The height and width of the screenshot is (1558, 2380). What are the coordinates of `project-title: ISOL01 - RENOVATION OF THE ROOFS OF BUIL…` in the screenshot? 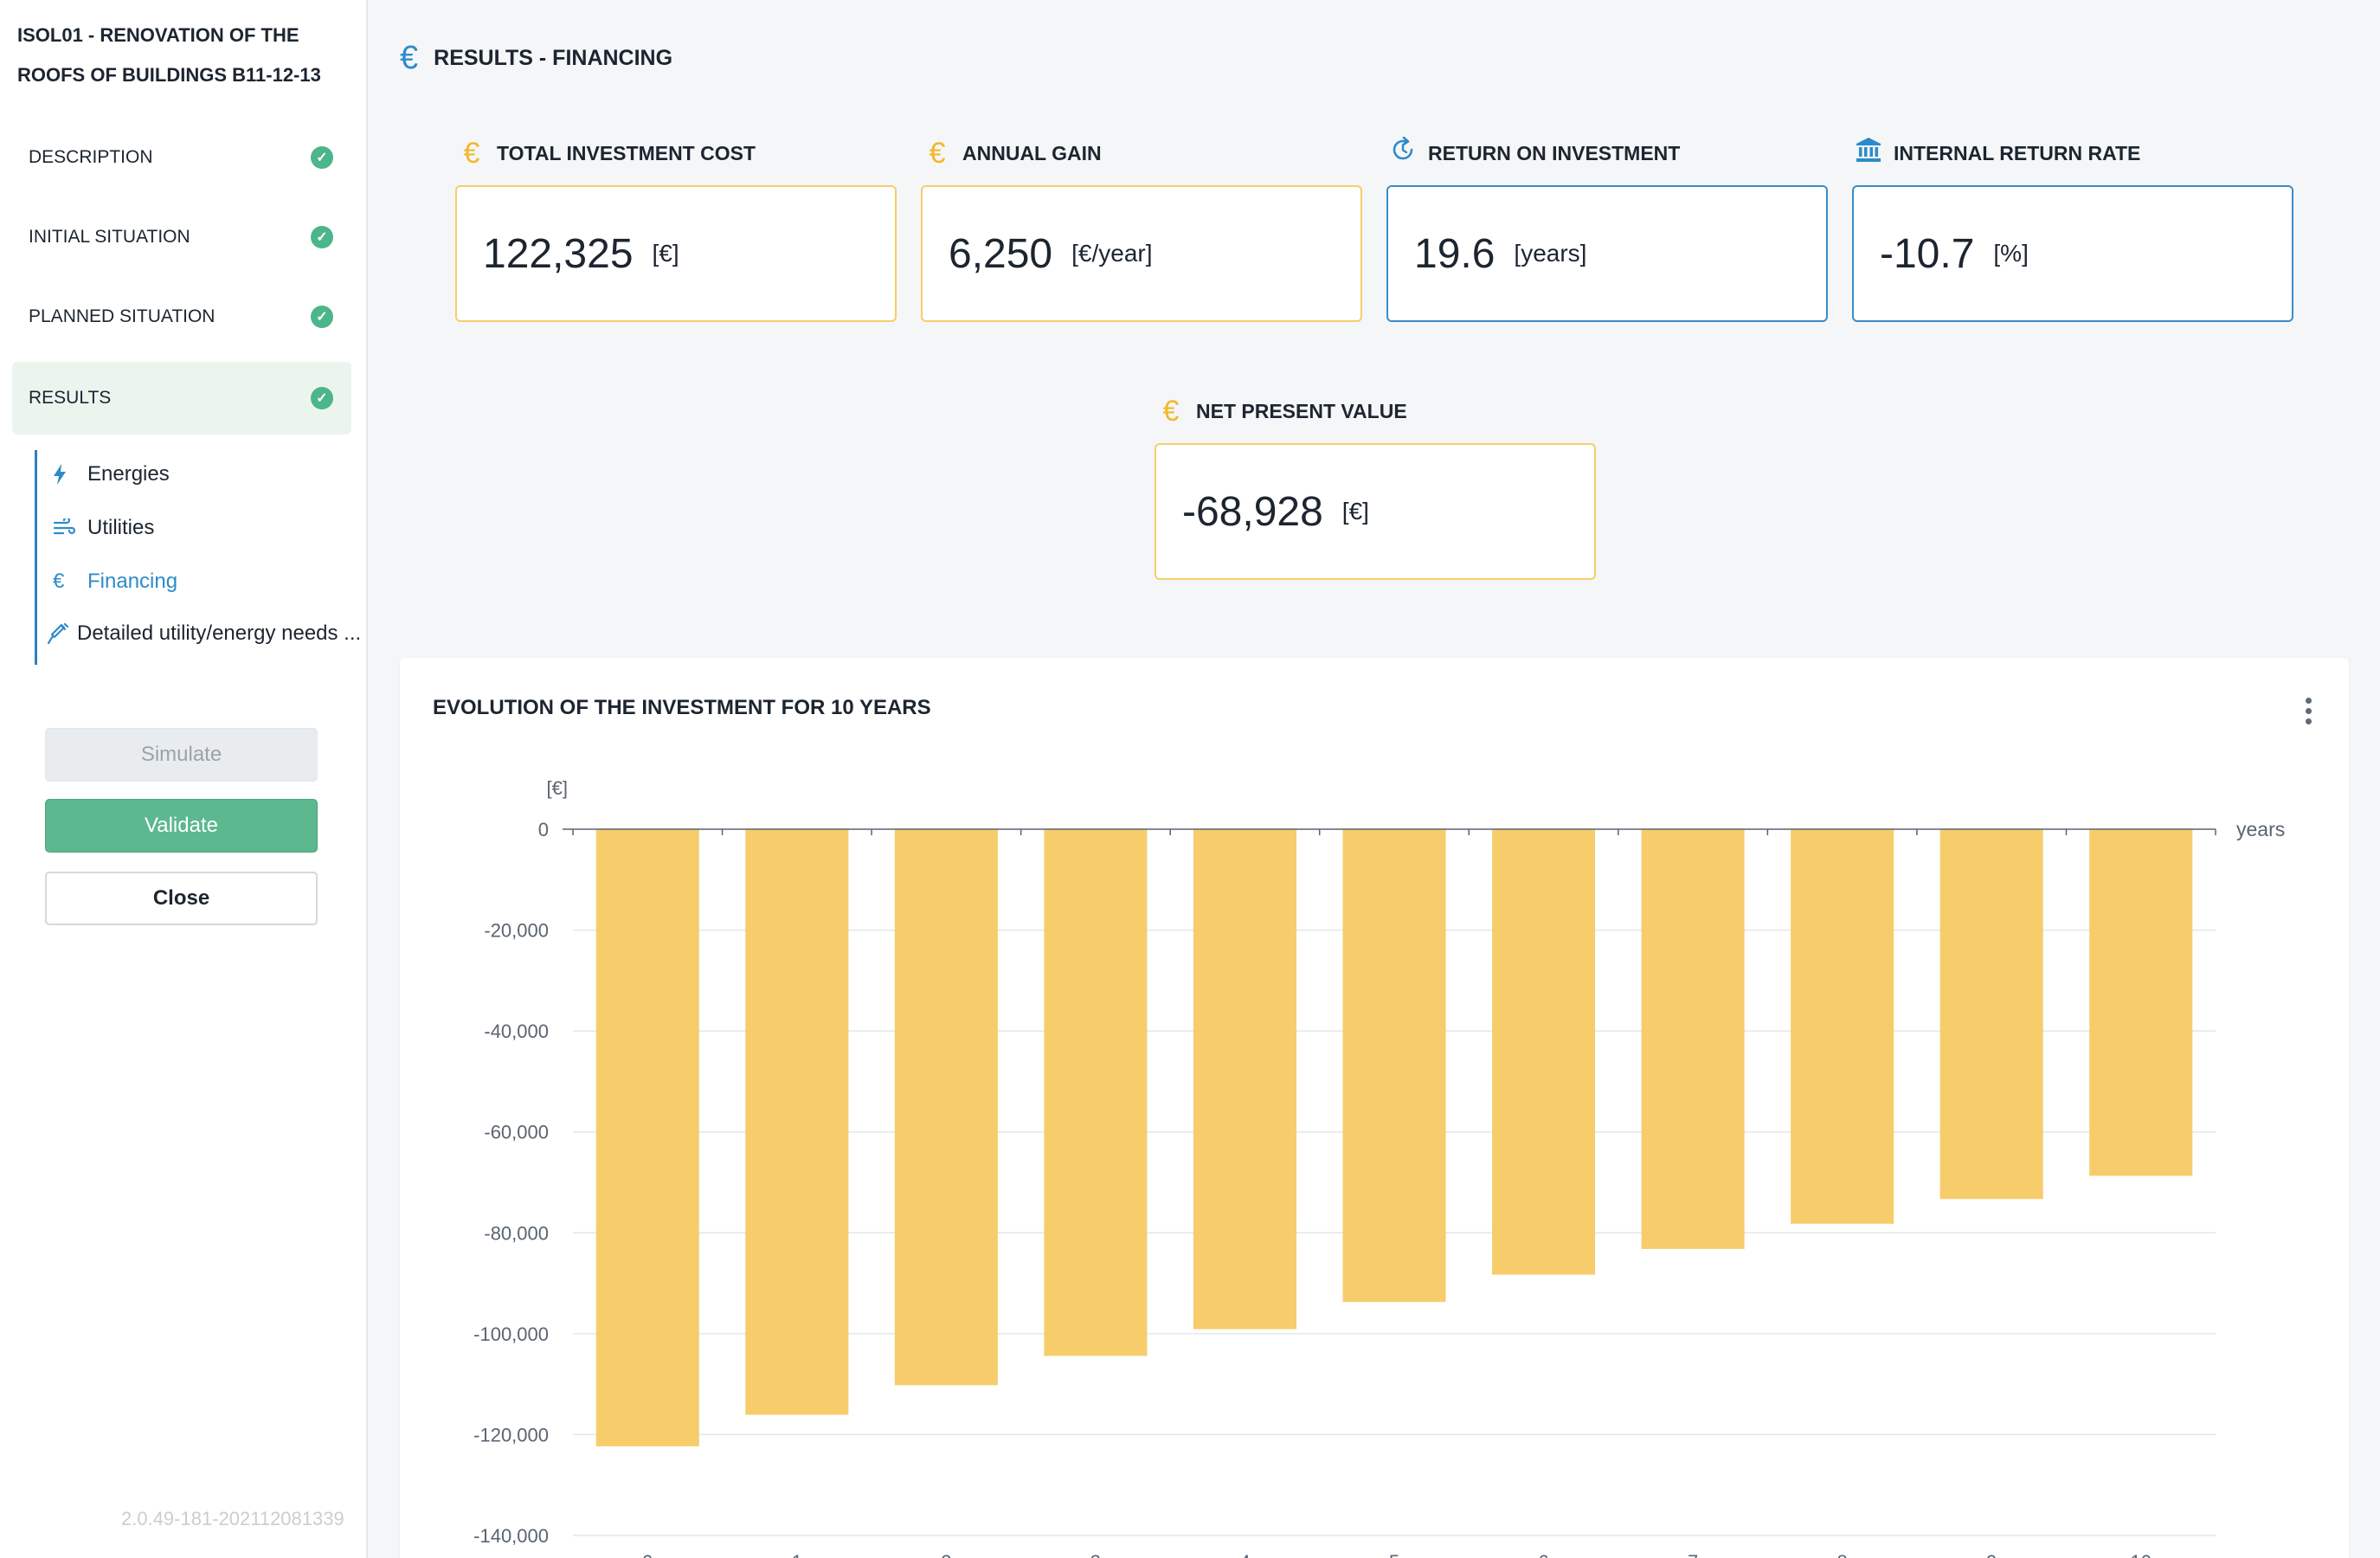 It's located at (169, 55).